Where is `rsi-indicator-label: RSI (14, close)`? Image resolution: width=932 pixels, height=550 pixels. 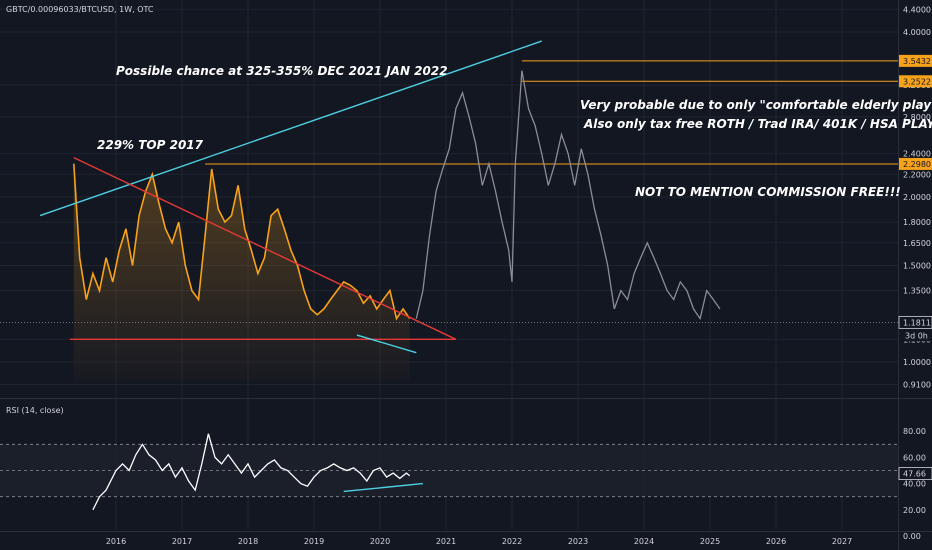
rsi-indicator-label: RSI (14, close) is located at coordinates (35, 410).